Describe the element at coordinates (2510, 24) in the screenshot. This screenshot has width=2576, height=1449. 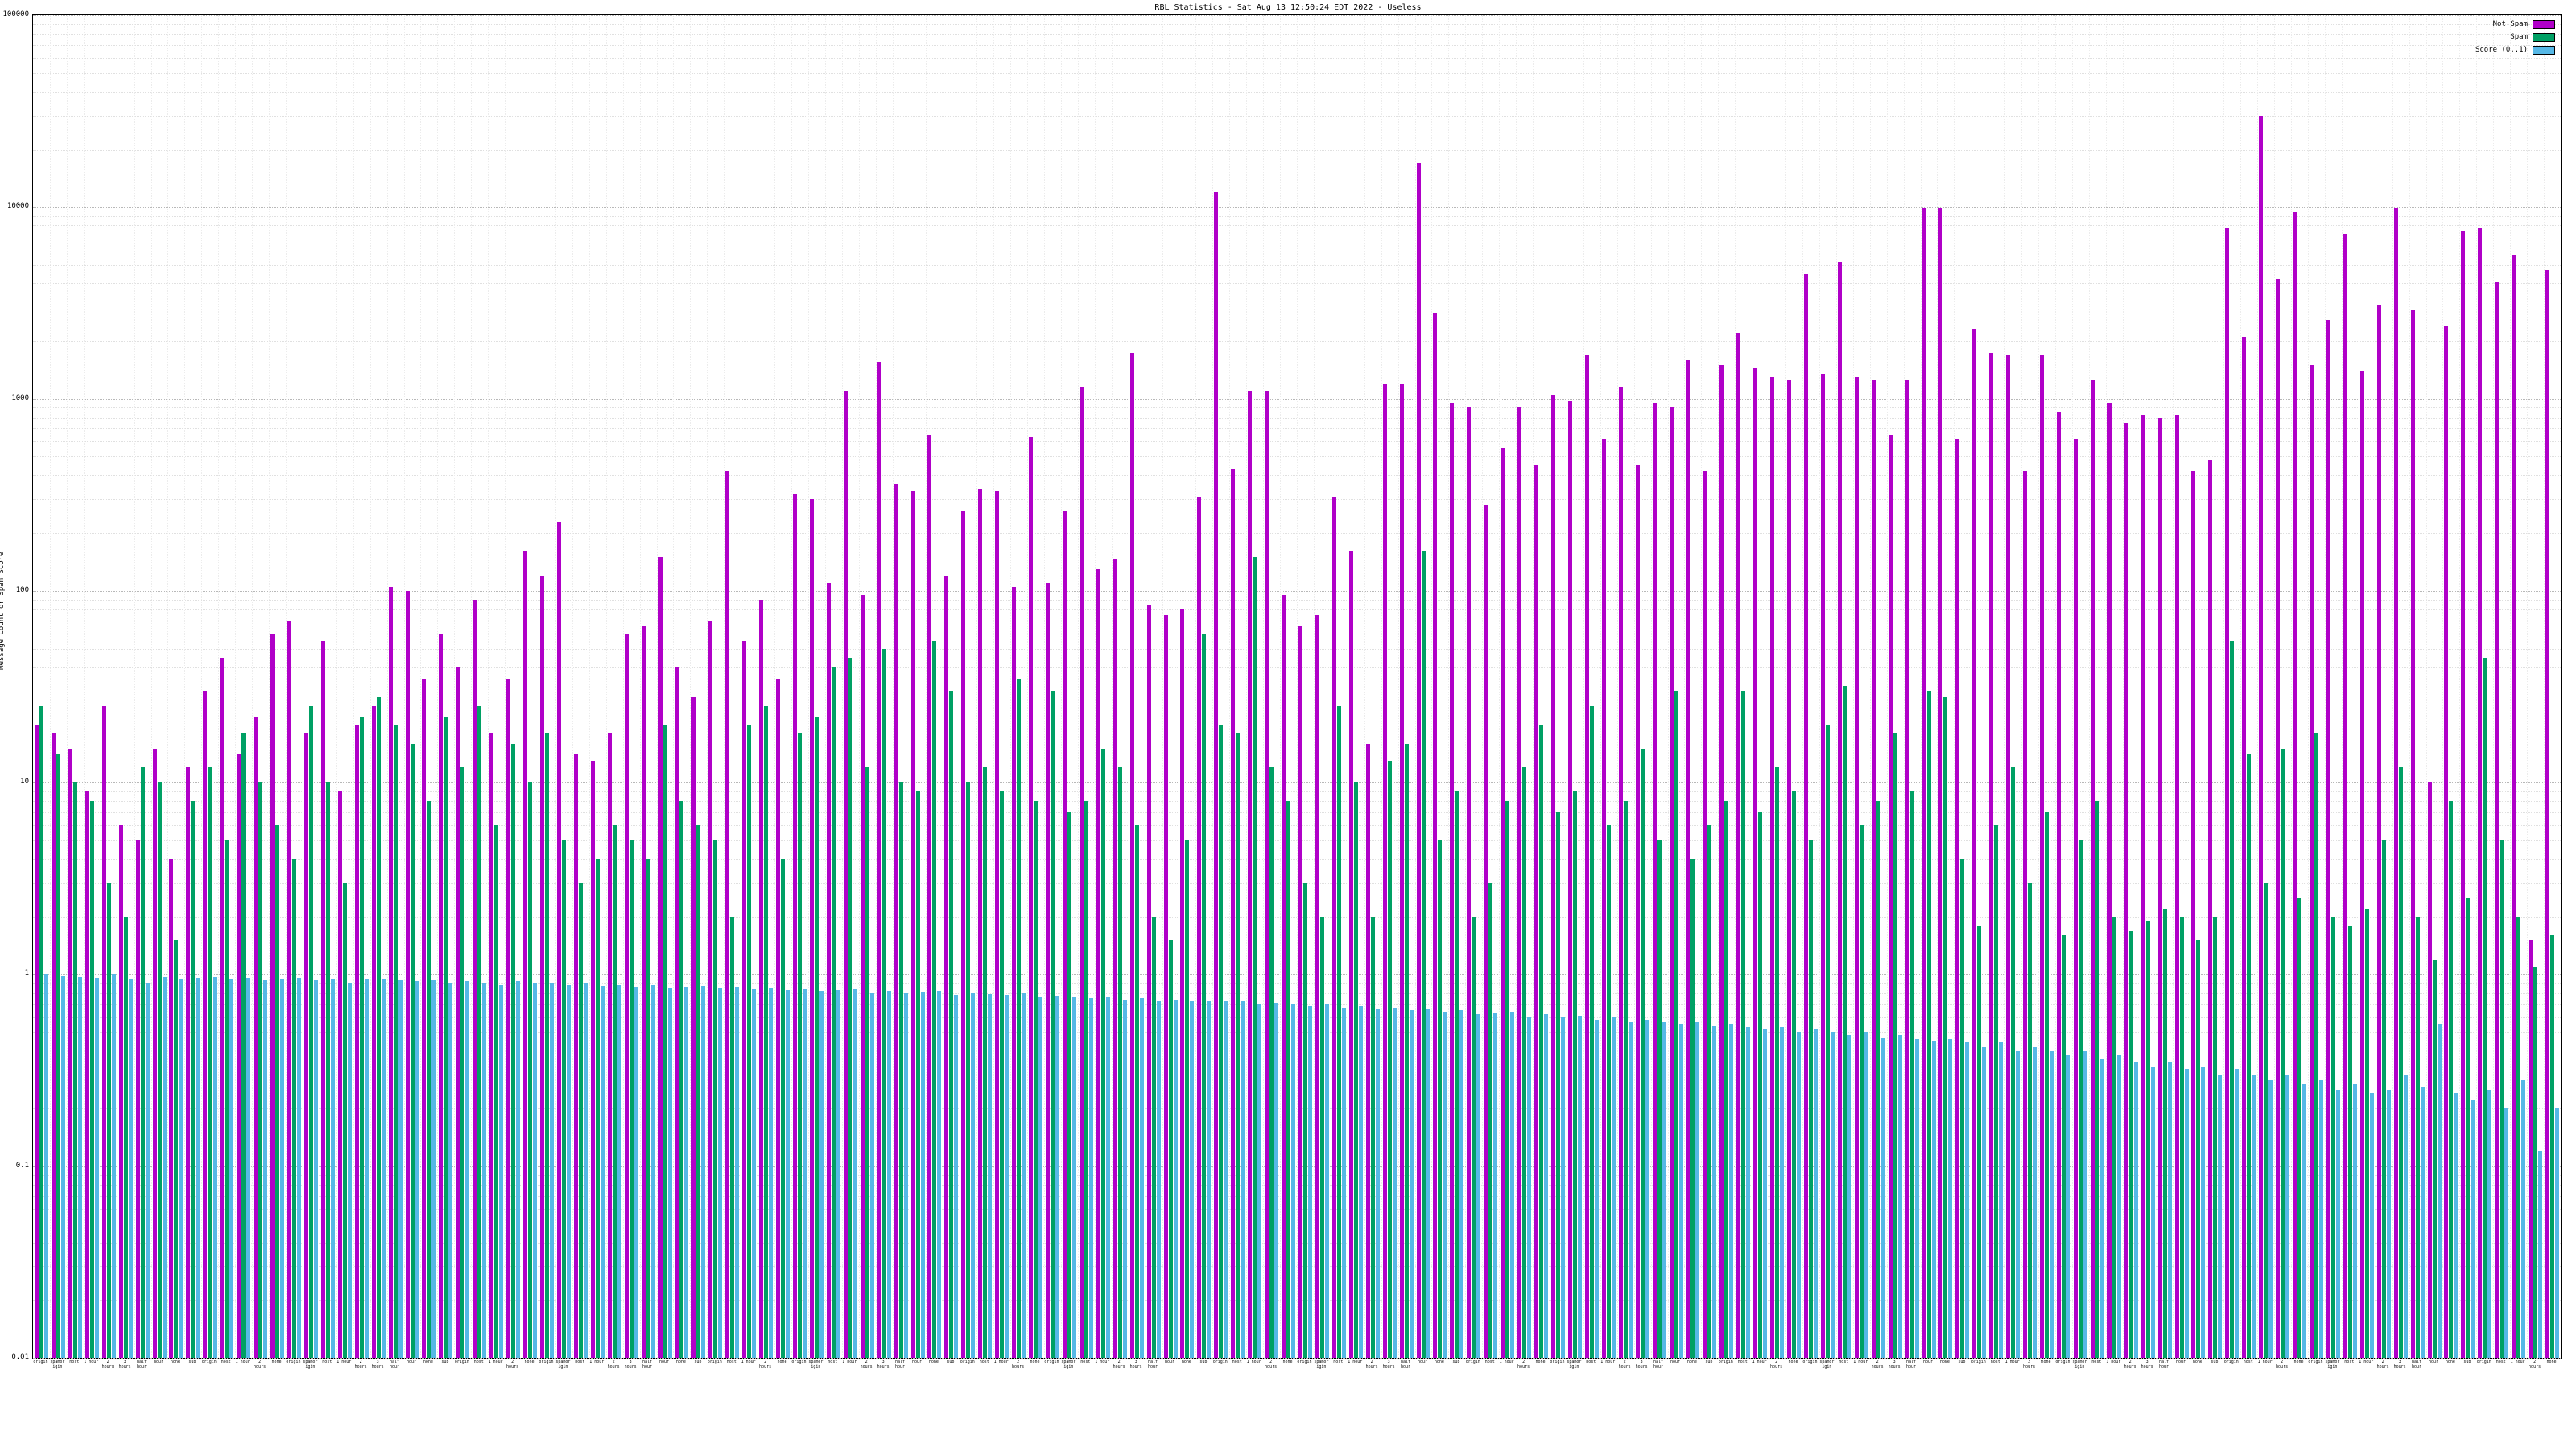
I see `legend-label: Not Spam` at that location.